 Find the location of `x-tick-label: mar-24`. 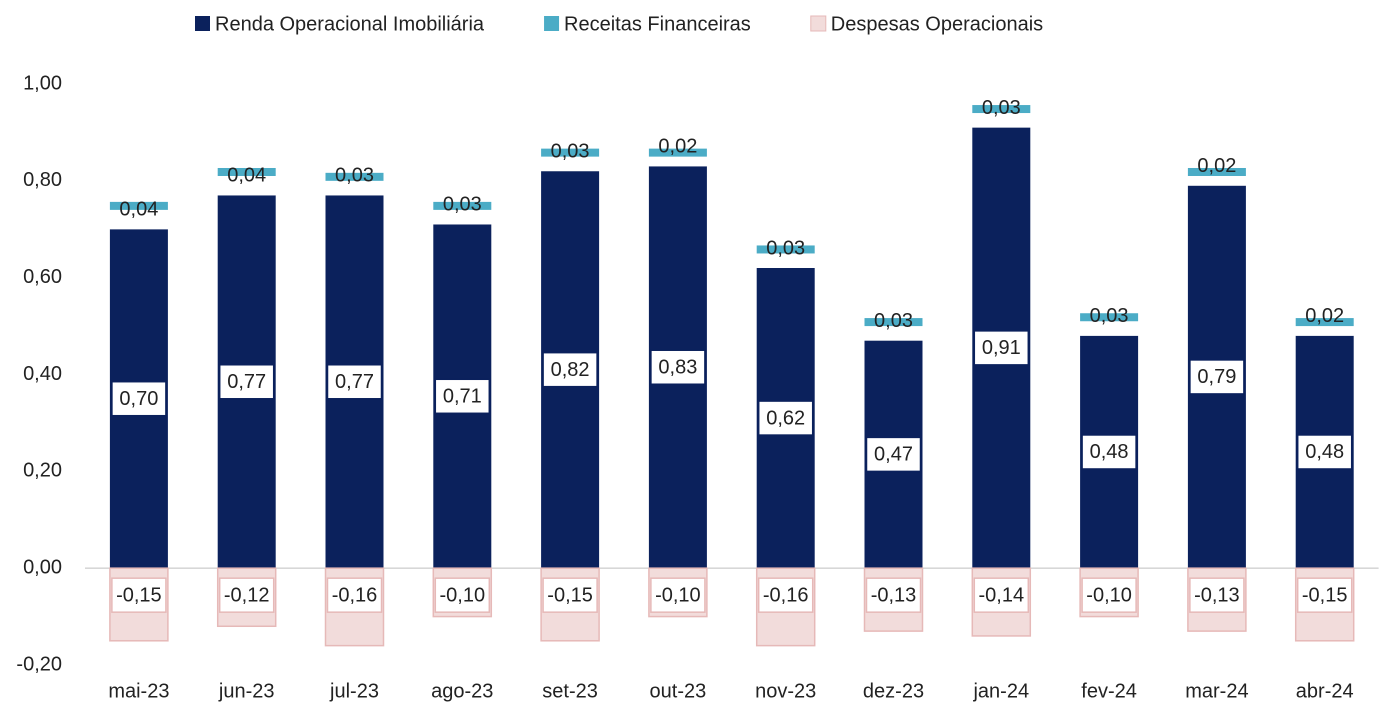

x-tick-label: mar-24 is located at coordinates (1216, 691).